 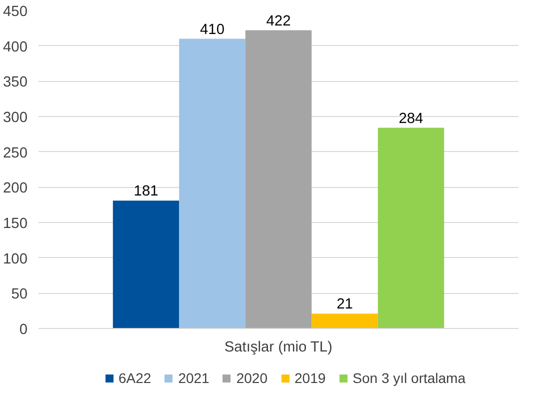 What do you see at coordinates (15, 224) in the screenshot?
I see `y-tick-label: 150` at bounding box center [15, 224].